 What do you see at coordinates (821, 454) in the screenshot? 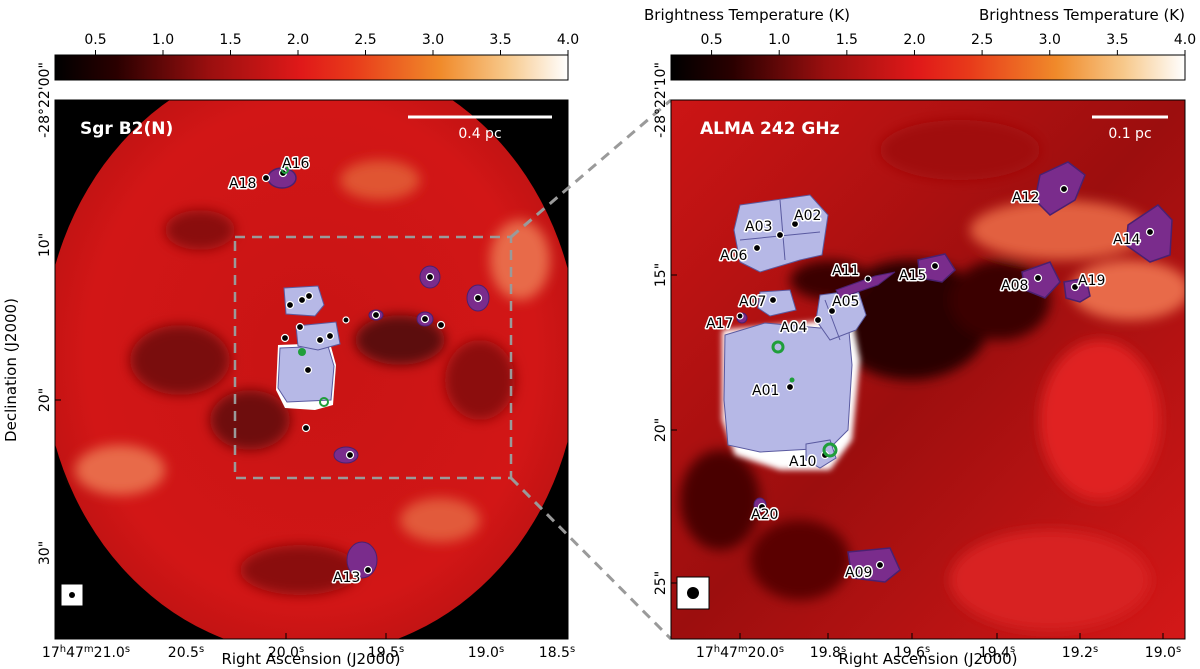
I see `core-a10-contour` at bounding box center [821, 454].